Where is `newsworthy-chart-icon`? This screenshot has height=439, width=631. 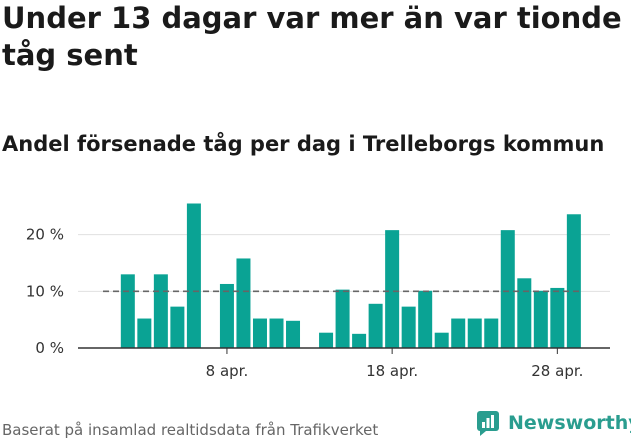
newsworthy-chart-icon is located at coordinates (488, 423).